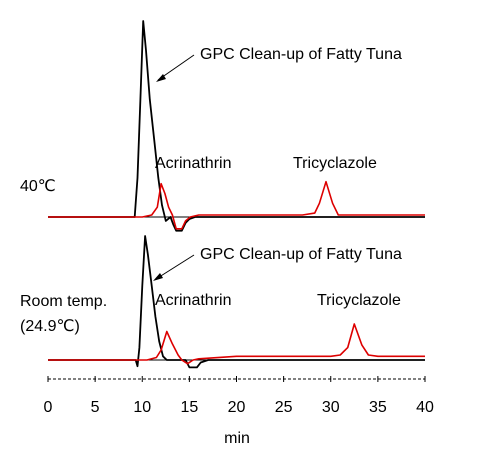 This screenshot has width=491, height=453. Describe the element at coordinates (236, 205) in the screenshot. I see `top-trace-red` at that location.